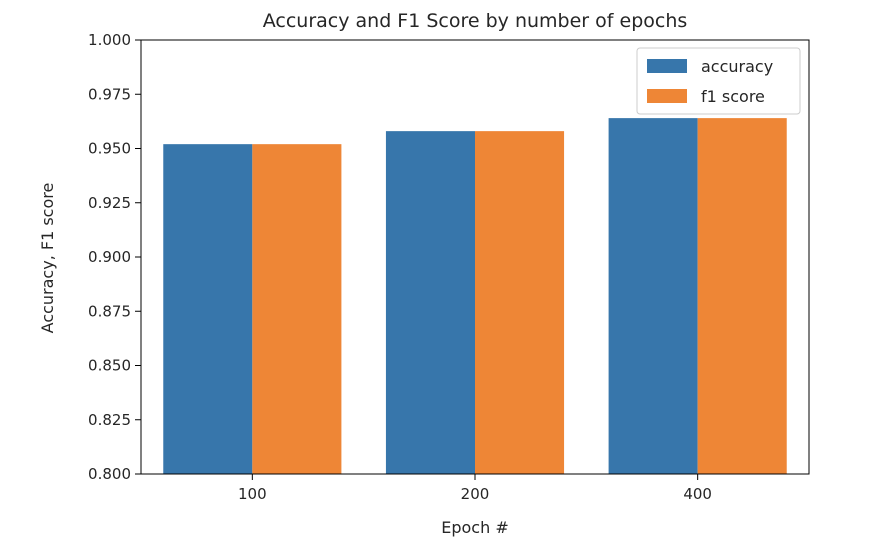 The height and width of the screenshot is (560, 872). Describe the element at coordinates (109, 257) in the screenshot. I see `y-tick-label: 0.900` at that location.